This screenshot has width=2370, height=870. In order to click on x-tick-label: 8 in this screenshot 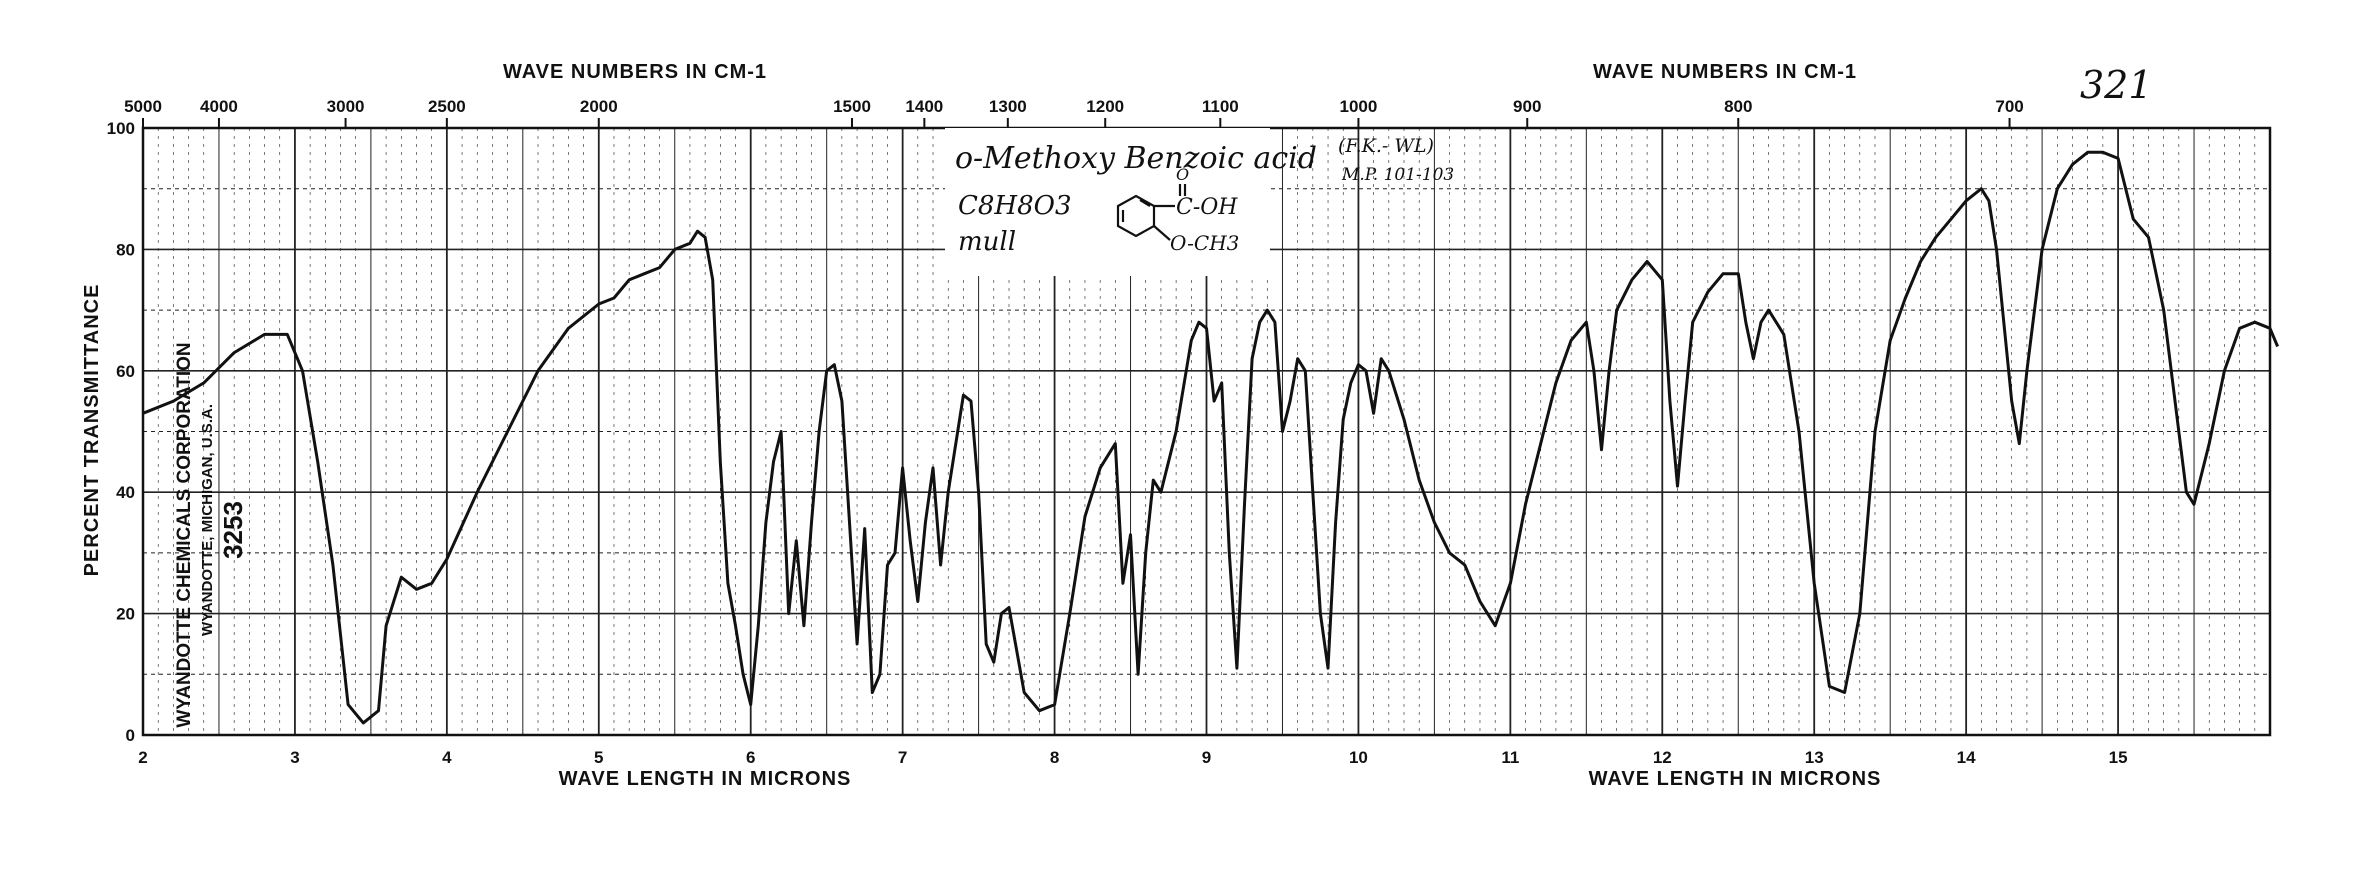, I will do `click(1054, 757)`.